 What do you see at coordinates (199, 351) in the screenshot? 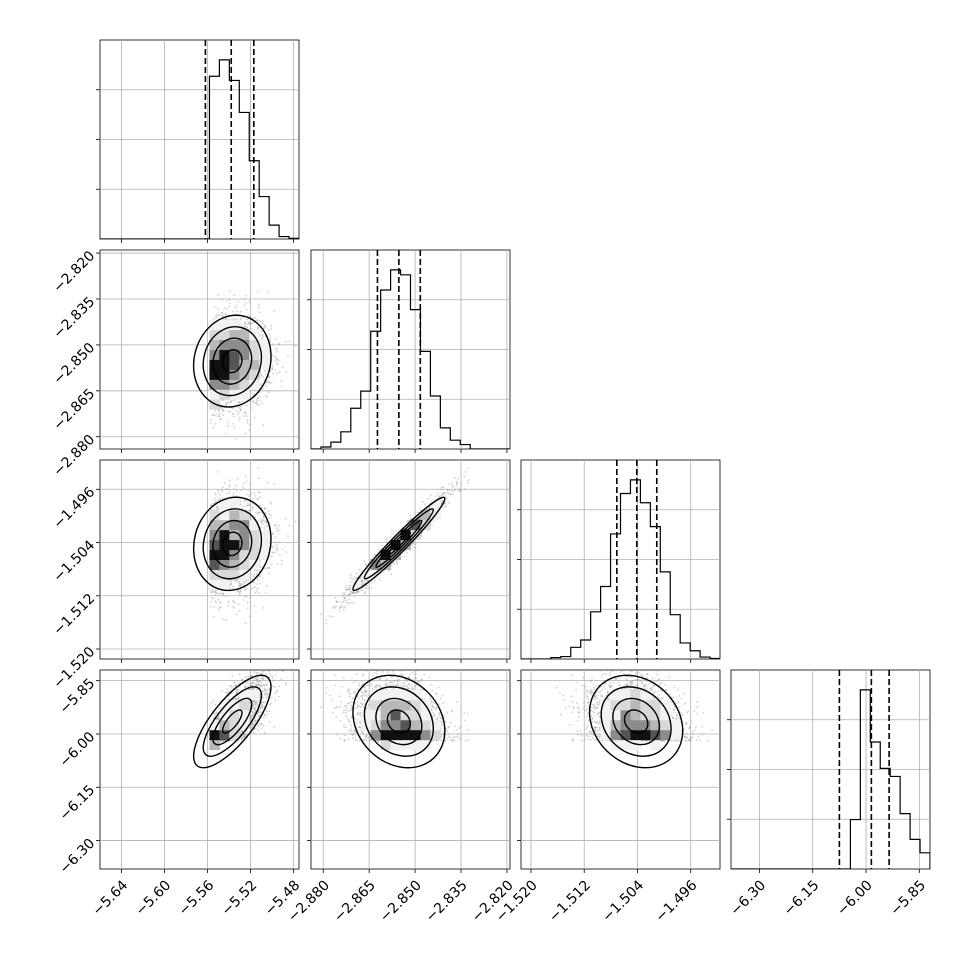
I see `panel-content` at bounding box center [199, 351].